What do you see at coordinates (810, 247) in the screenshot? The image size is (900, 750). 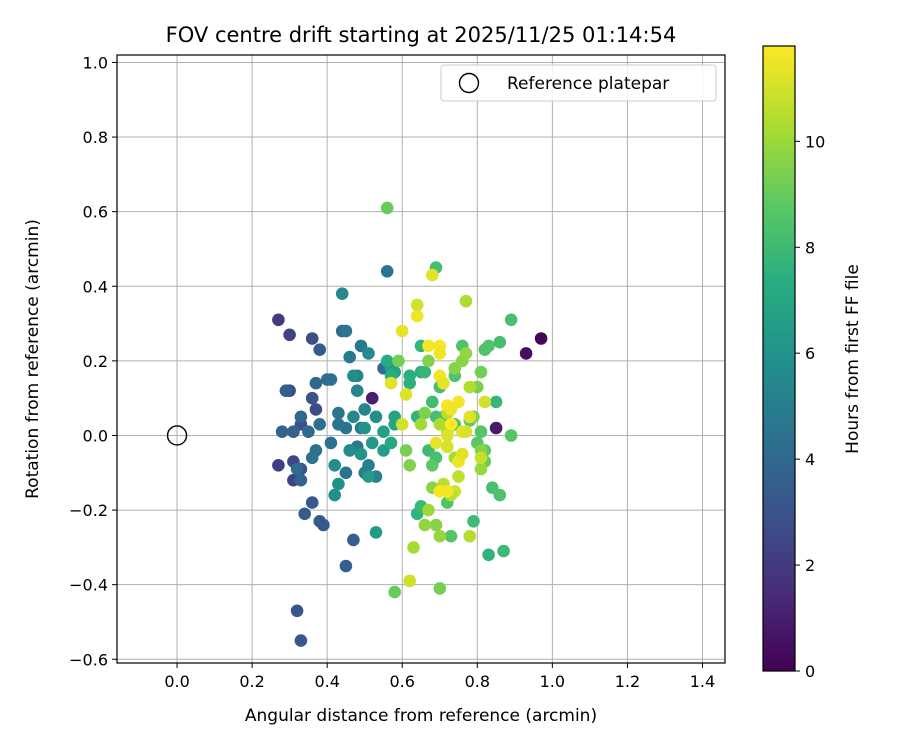 I see `colorbar-tick-label: 8` at bounding box center [810, 247].